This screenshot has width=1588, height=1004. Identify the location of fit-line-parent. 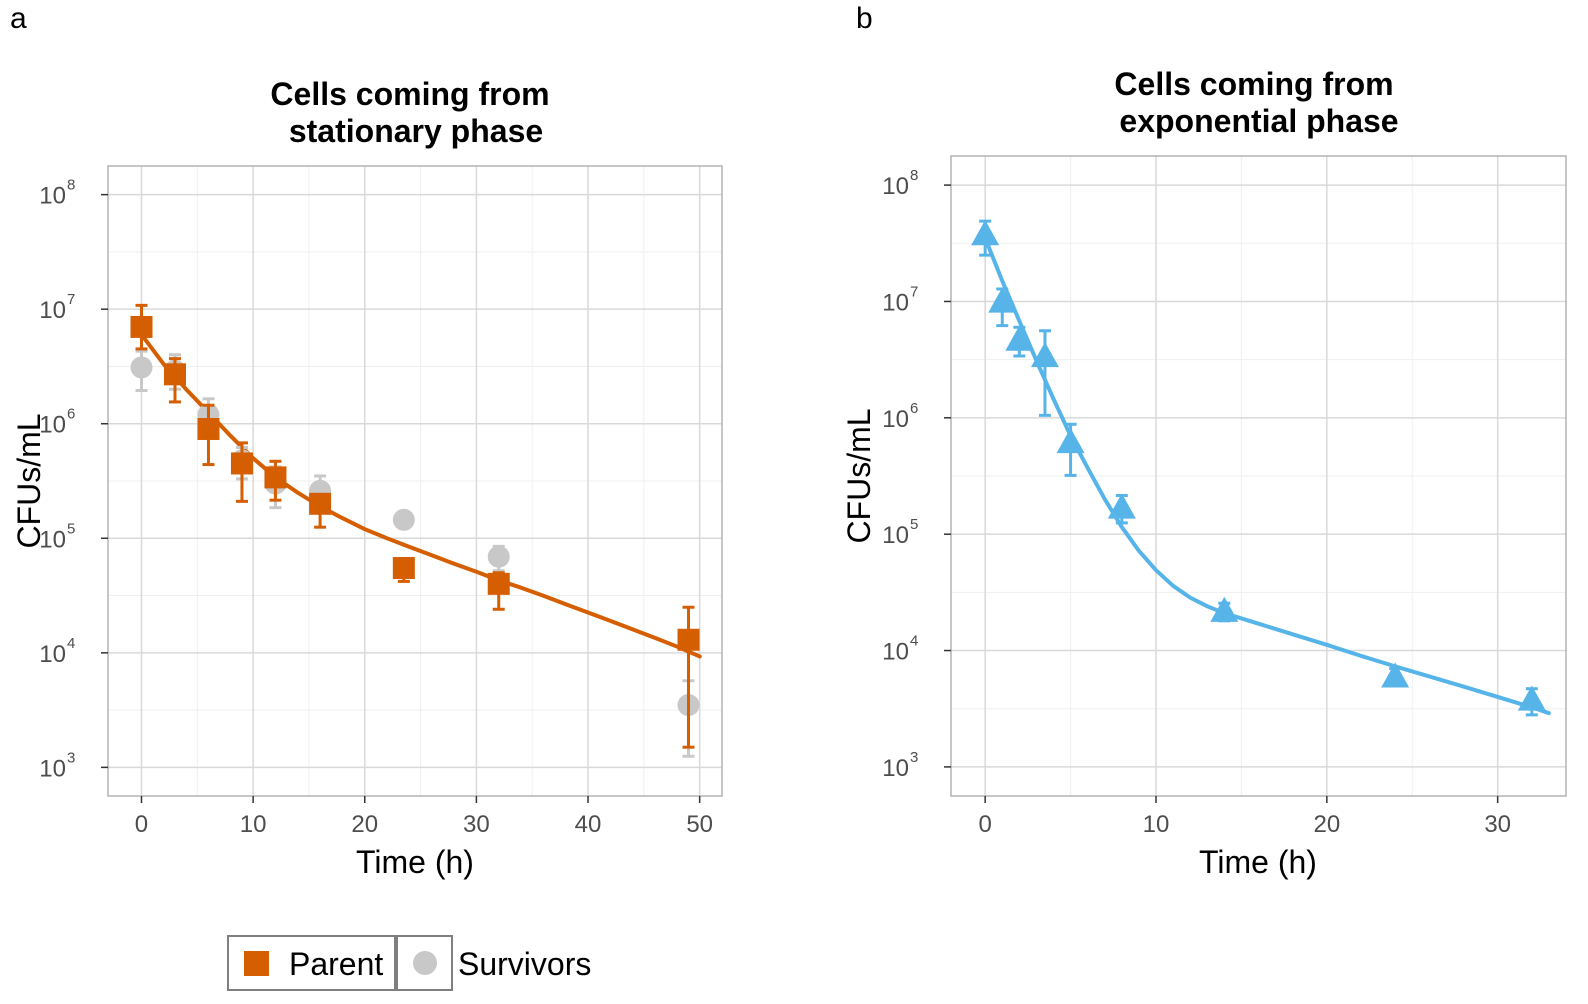
(420, 495).